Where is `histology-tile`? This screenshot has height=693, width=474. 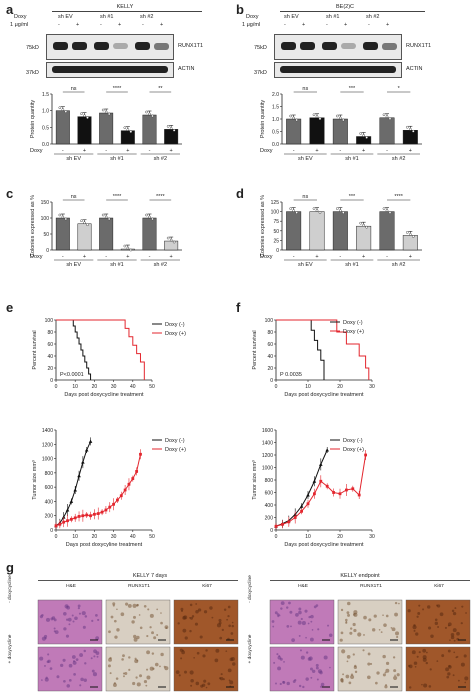
histology-tile is located at coordinates (206, 669).